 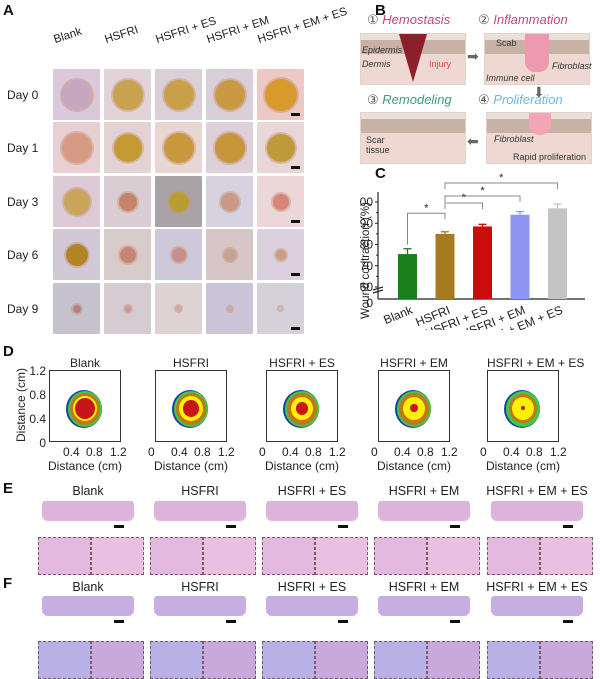 What do you see at coordinates (514, 139) in the screenshot?
I see `label-fibroblast-2: Fibroblast` at bounding box center [514, 139].